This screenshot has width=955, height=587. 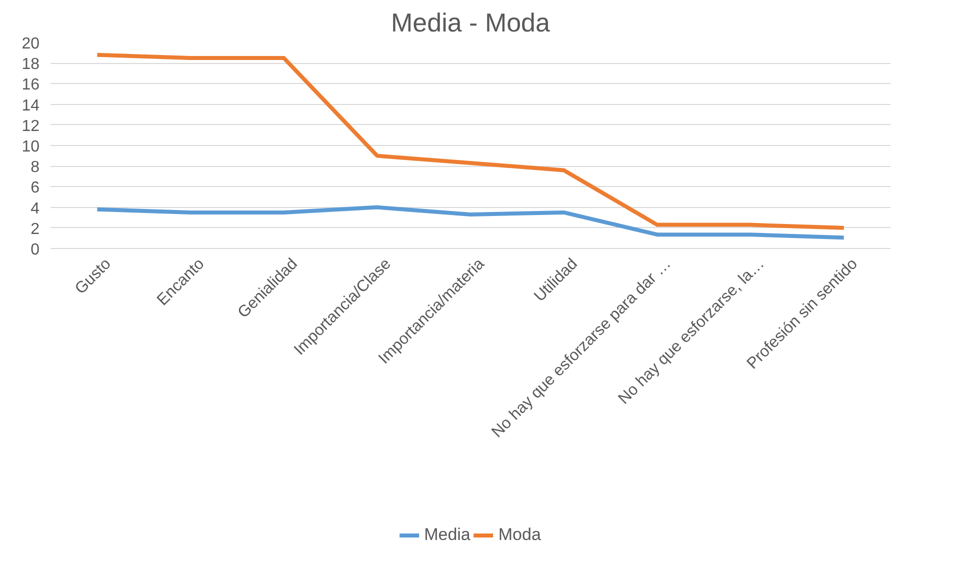 I want to click on y-tick-label: 12, so click(x=31, y=126).